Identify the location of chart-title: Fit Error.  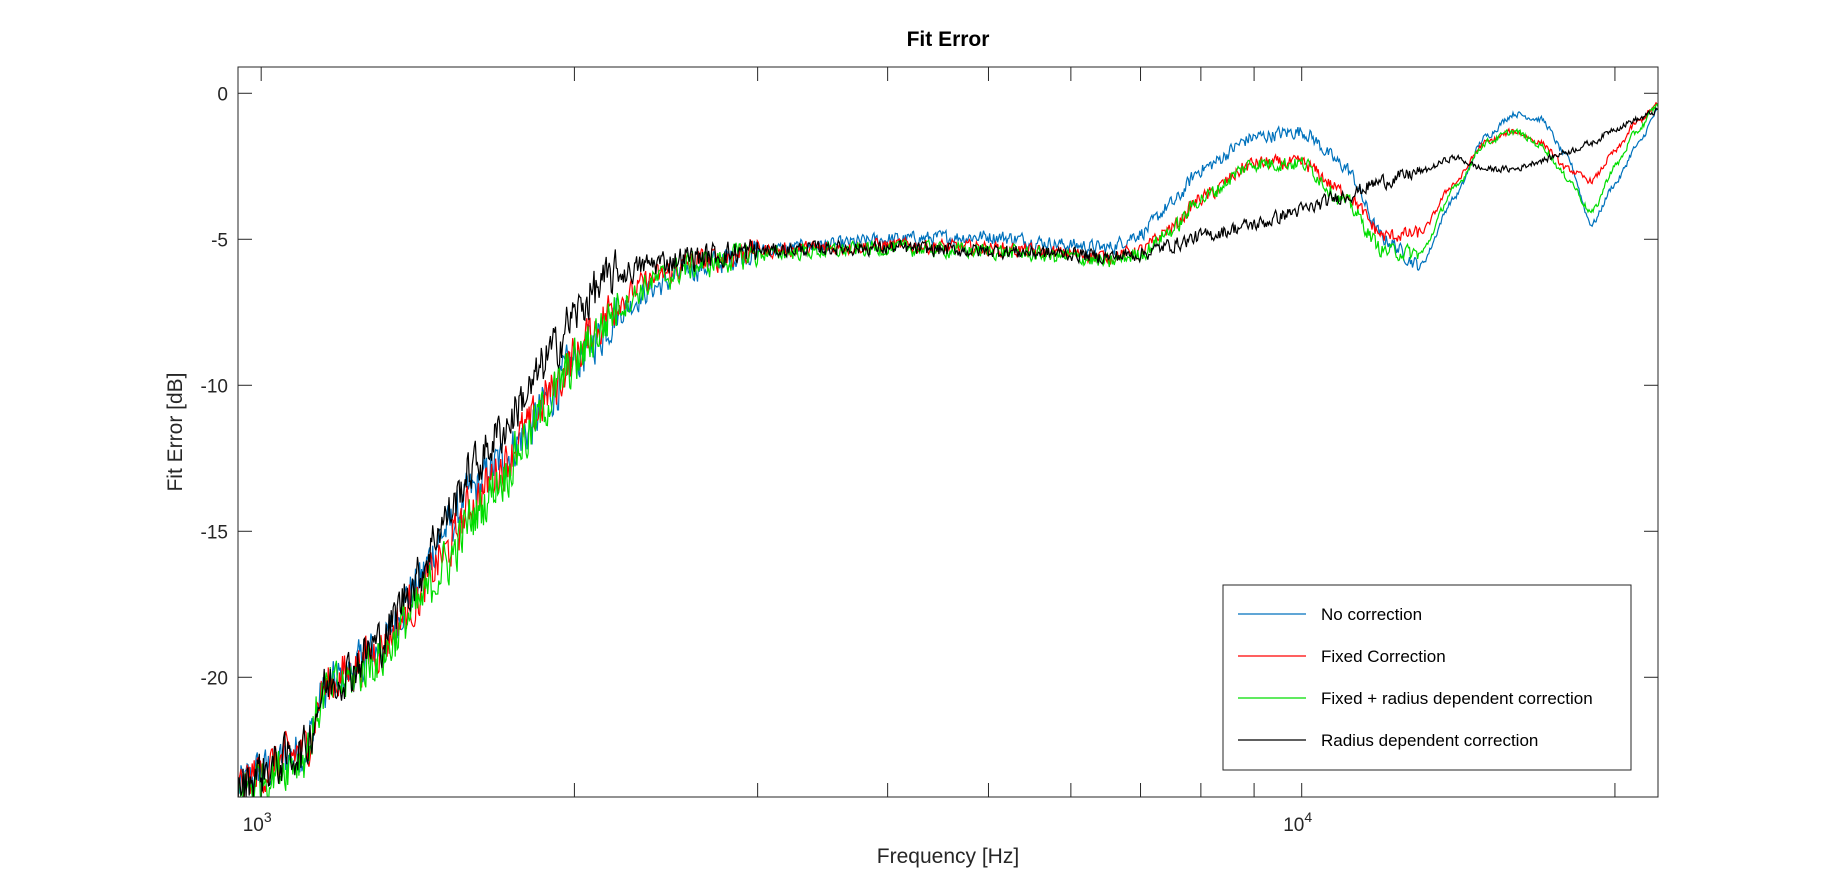
(948, 39).